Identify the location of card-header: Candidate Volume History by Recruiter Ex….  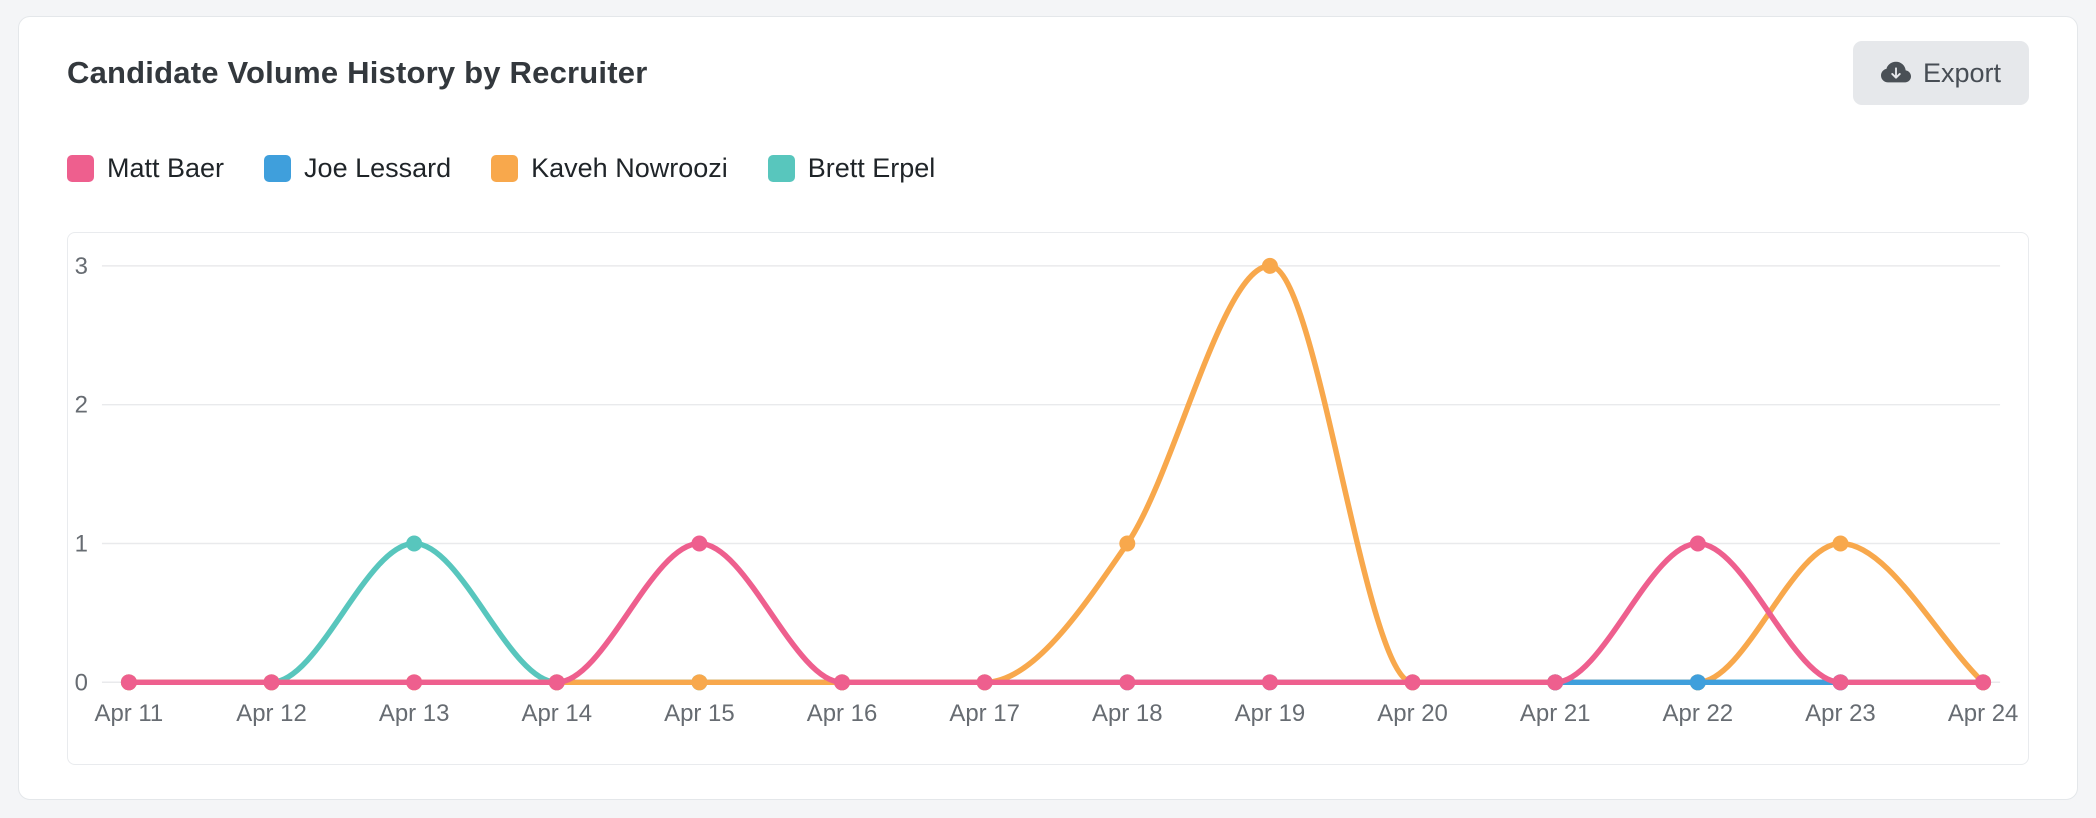
(1048, 73).